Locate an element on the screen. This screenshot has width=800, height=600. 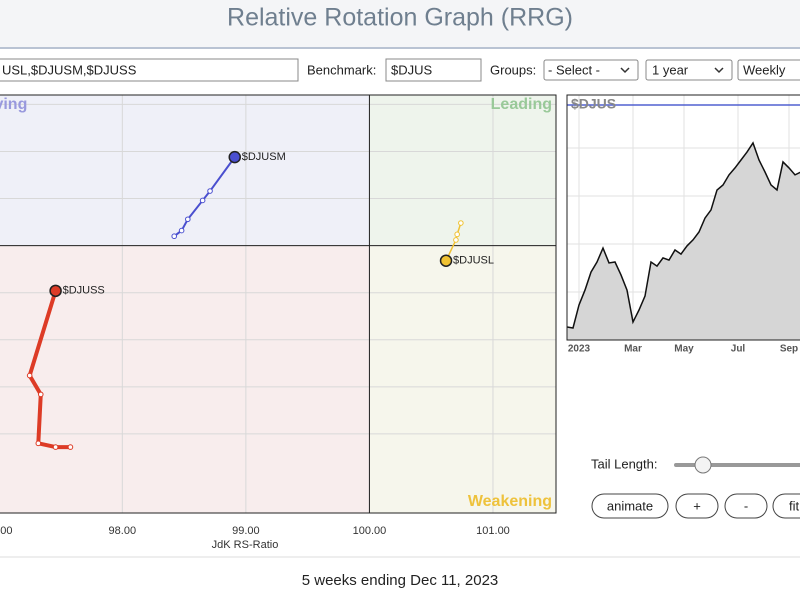
x-axis-label: JdK RS-Ratio is located at coordinates (245, 545).